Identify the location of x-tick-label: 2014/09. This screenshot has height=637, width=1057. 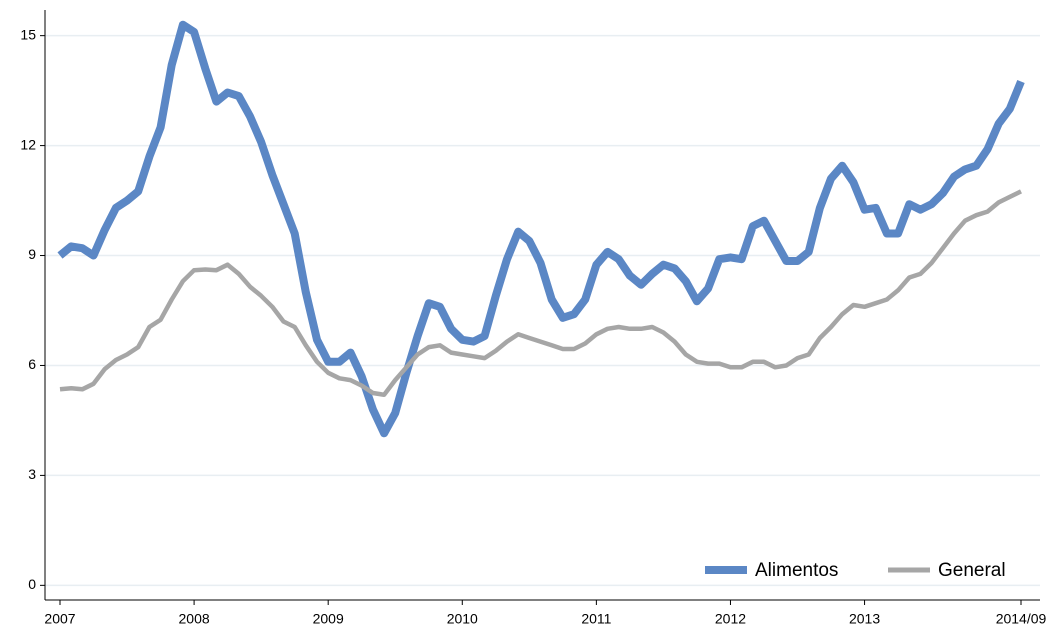
(1021, 619).